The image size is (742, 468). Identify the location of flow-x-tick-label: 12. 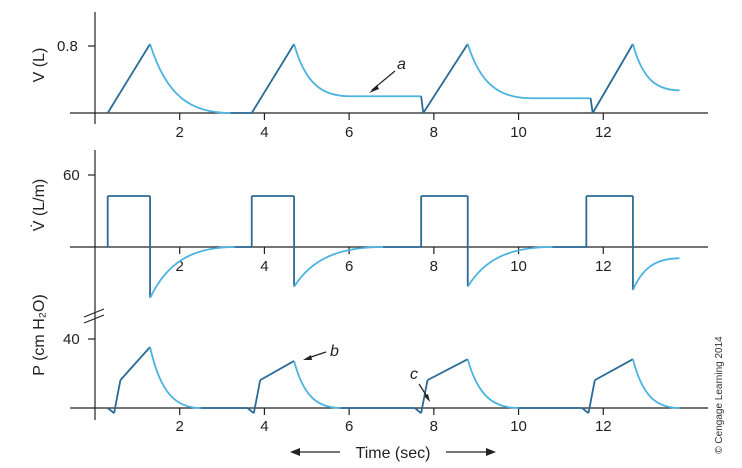
(603, 266).